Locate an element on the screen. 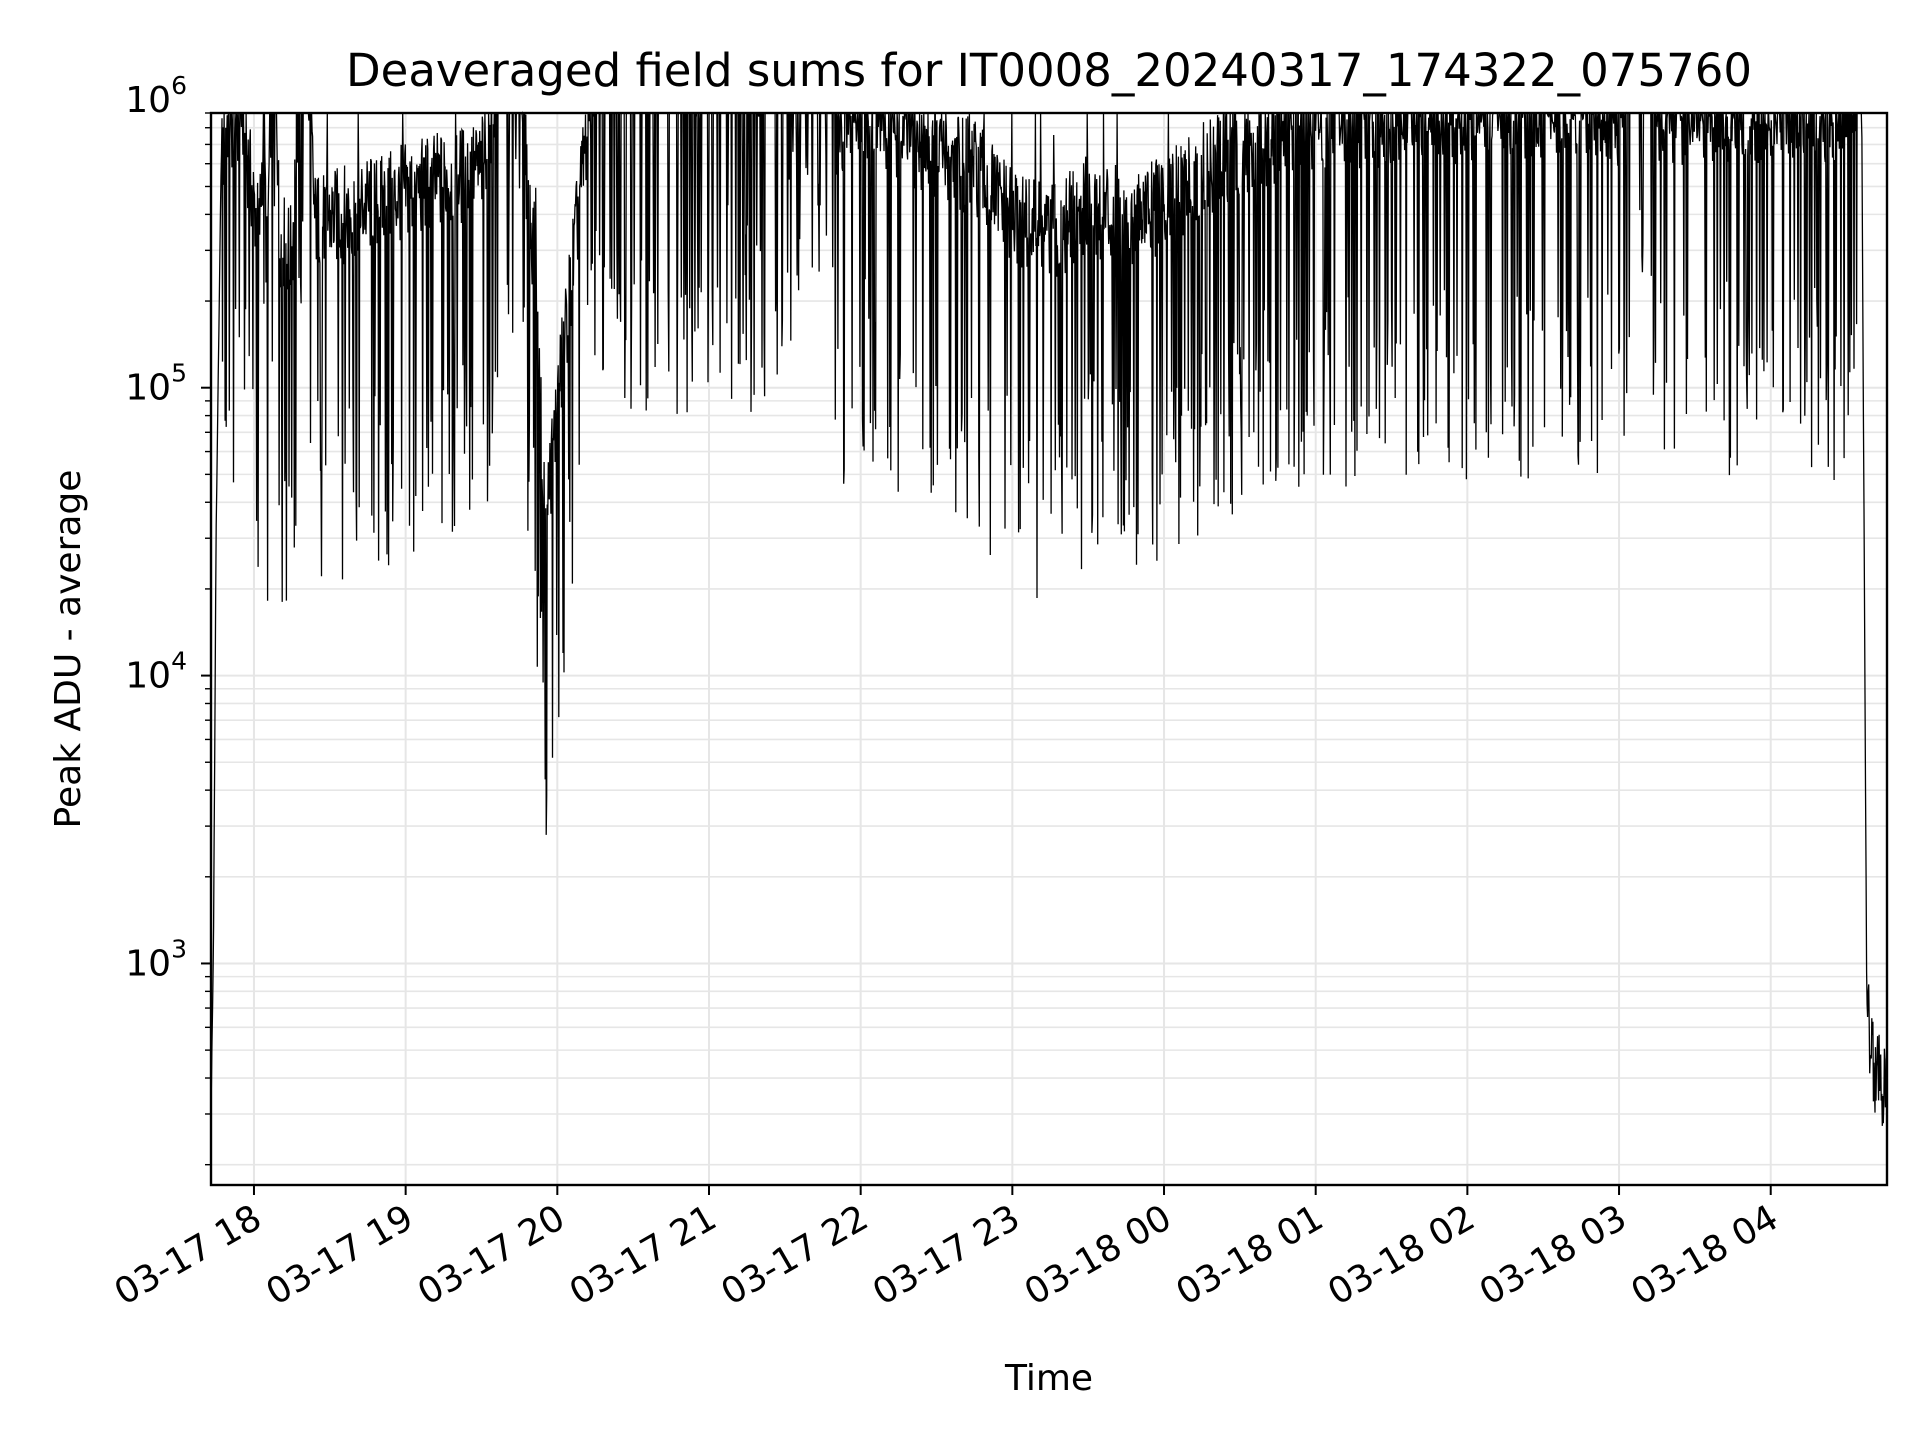 This screenshot has width=1920, height=1440. y-tick-label: 10³ is located at coordinates (156, 959).